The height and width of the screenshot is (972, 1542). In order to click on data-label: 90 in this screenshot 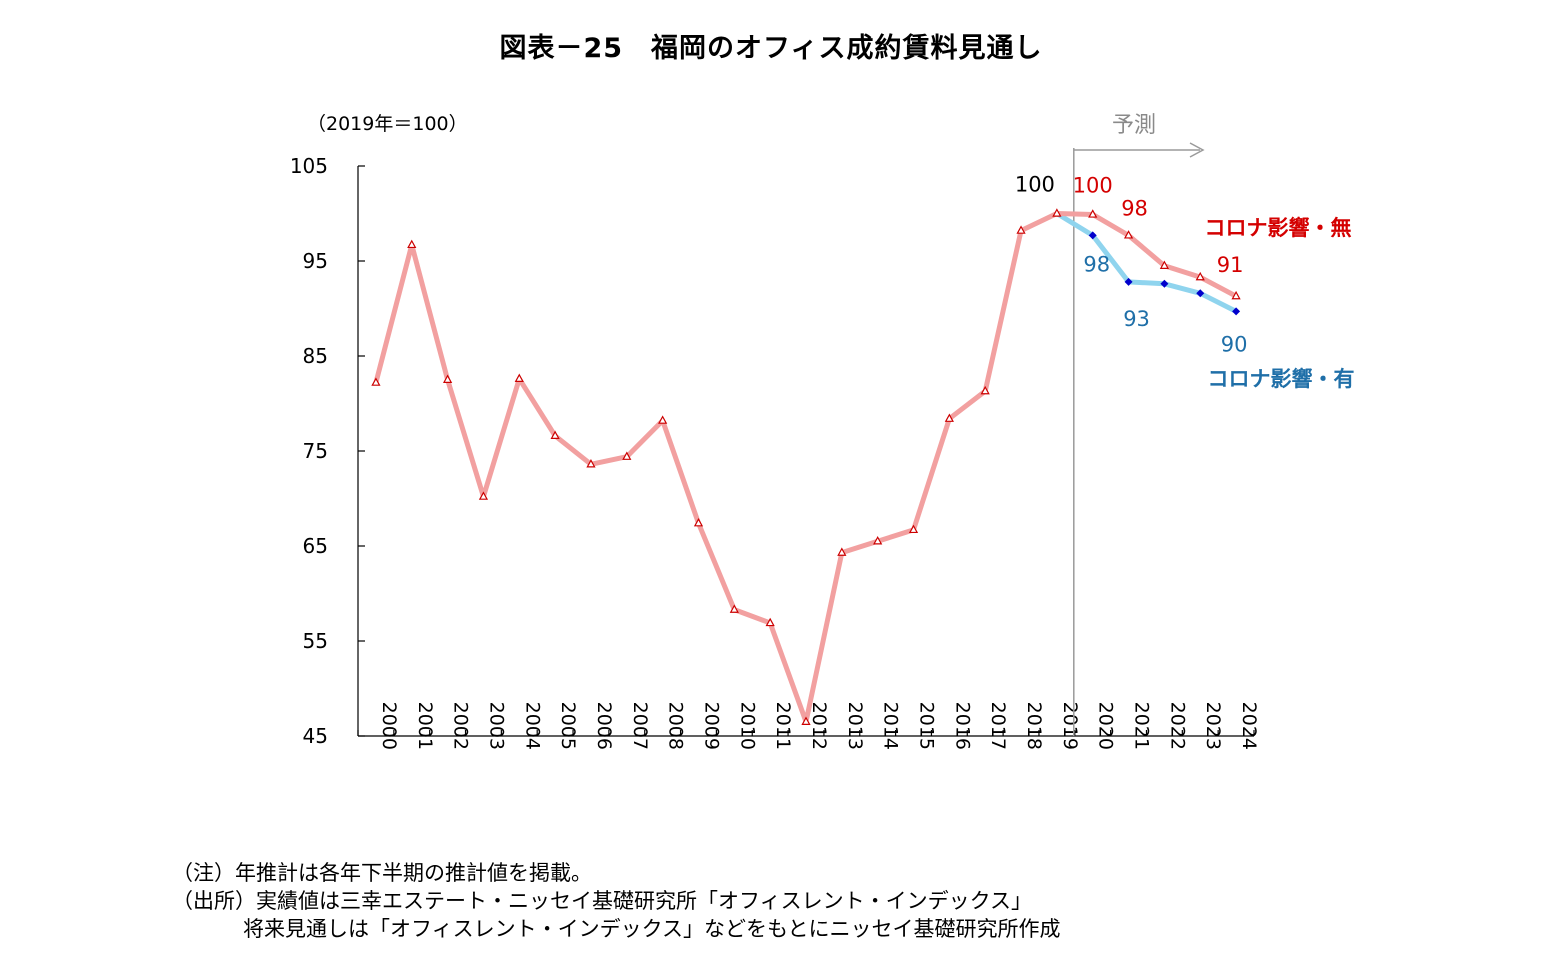, I will do `click(1234, 344)`.